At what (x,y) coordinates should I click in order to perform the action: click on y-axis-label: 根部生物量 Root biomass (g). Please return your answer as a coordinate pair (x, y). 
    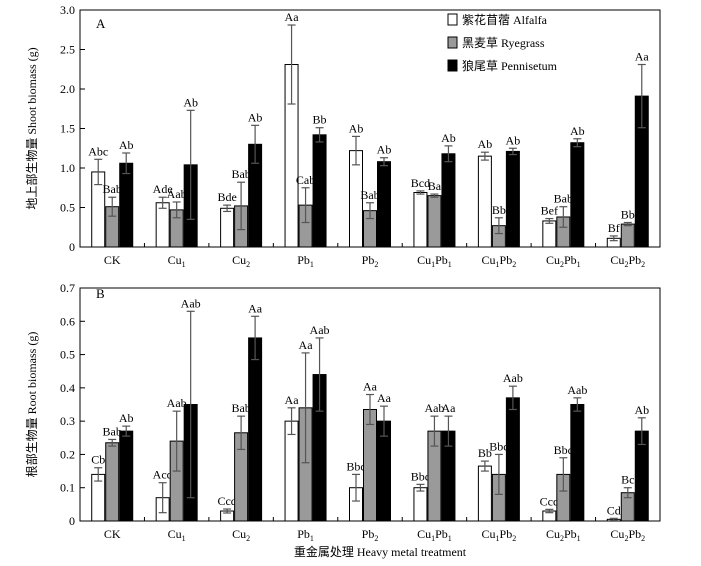
    Looking at the image, I should click on (31, 405).